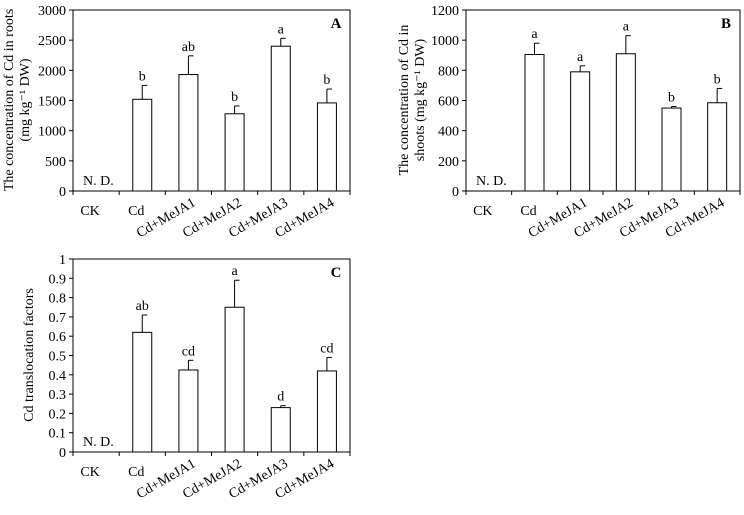 The height and width of the screenshot is (515, 744). I want to click on y-tick-label: 0.5, so click(58, 357).